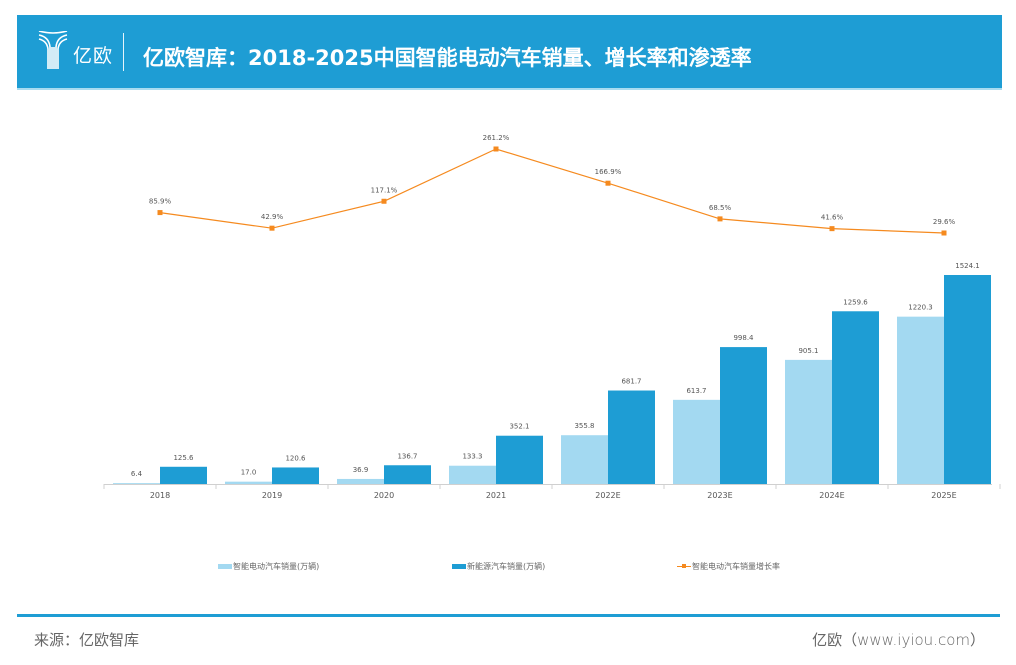 This screenshot has height=665, width=1016. I want to click on yiou-logo-icon, so click(53, 50).